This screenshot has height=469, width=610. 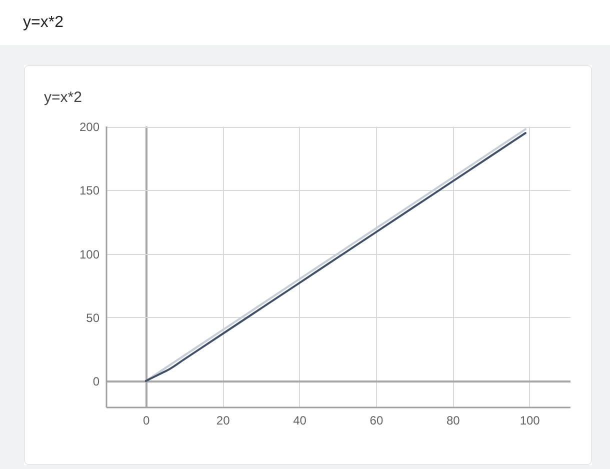 What do you see at coordinates (93, 317) in the screenshot?
I see `y-tick-label: 50` at bounding box center [93, 317].